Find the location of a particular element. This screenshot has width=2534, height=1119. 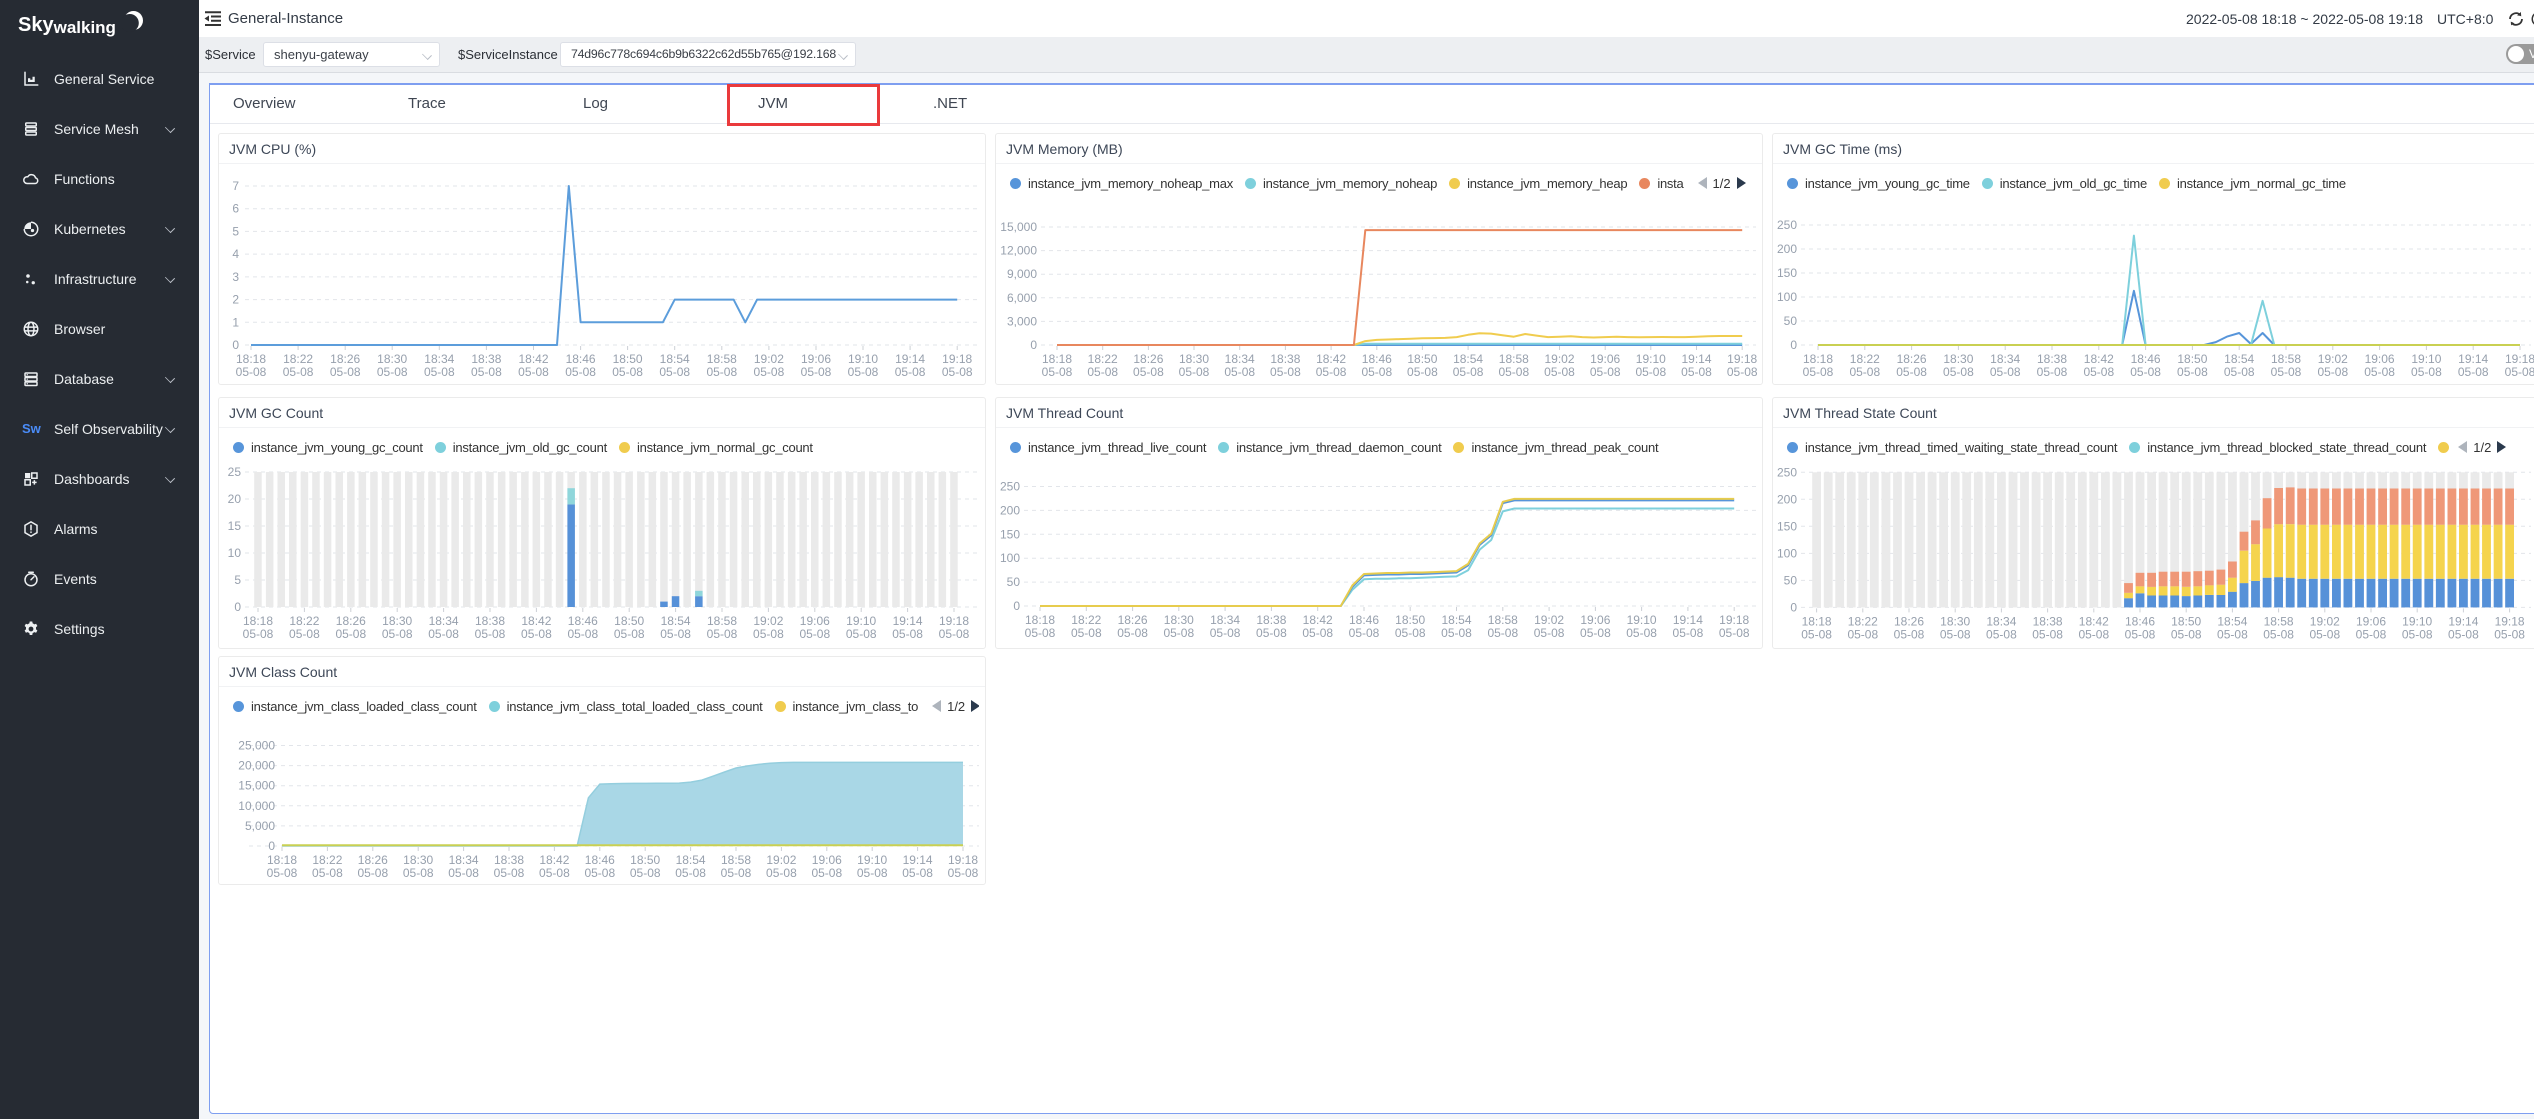

svg-text: 5 is located at coordinates (237, 580).